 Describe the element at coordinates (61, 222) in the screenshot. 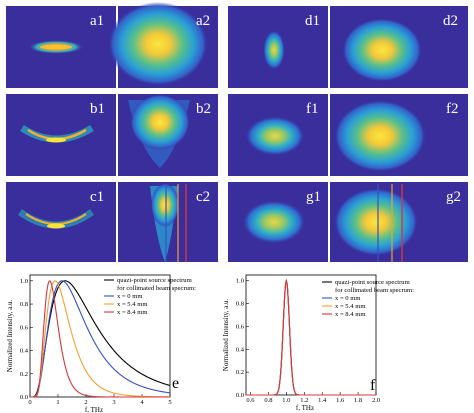

I see `panel-c1: c1` at that location.